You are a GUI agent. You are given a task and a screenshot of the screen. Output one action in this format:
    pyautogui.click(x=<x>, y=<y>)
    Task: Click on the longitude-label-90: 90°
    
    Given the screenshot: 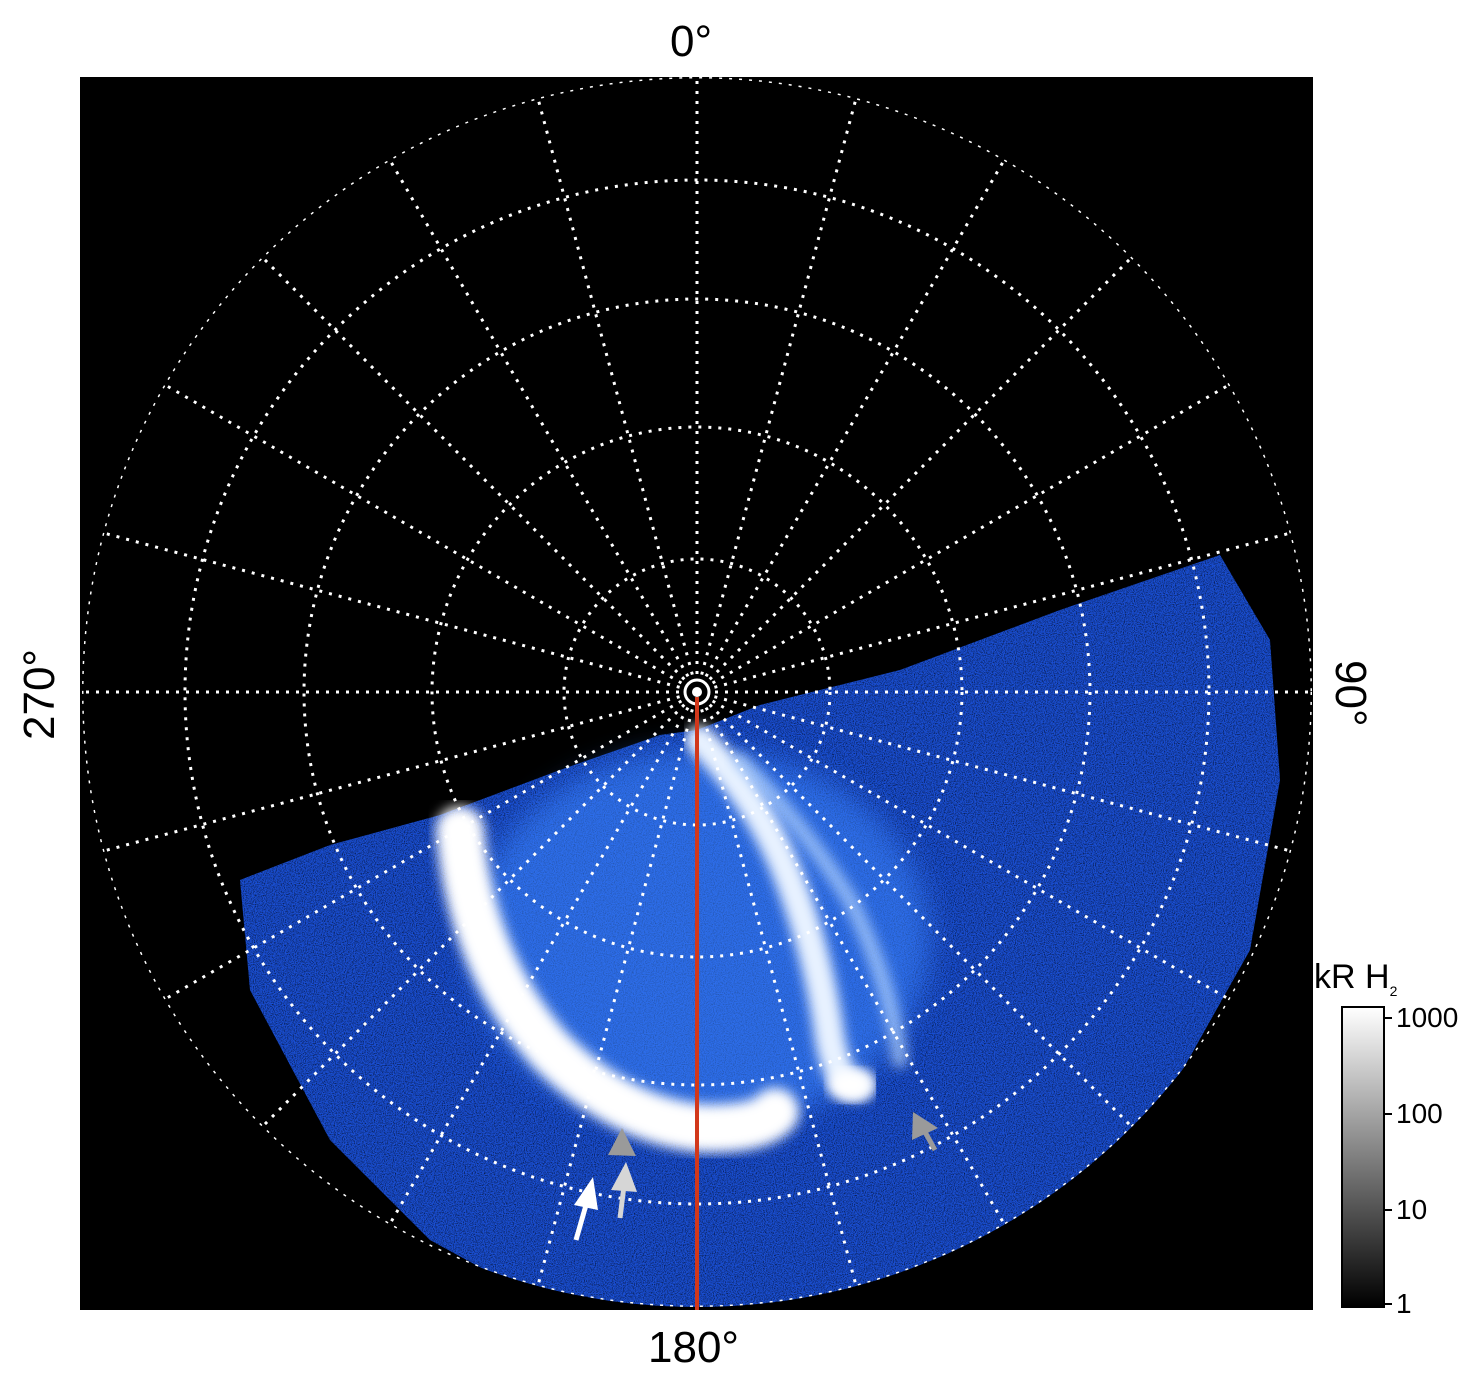 What is the action you would take?
    pyautogui.click(x=1350, y=693)
    